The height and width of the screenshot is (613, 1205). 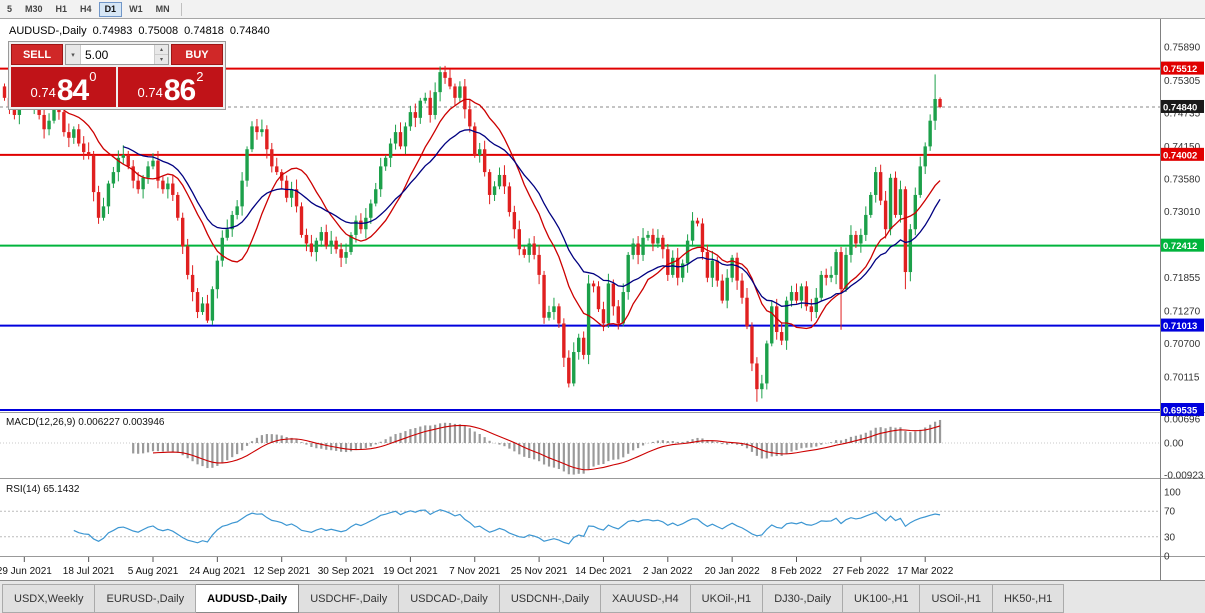 What do you see at coordinates (475, 571) in the screenshot?
I see `svg-text: 7 Nov 2021` at bounding box center [475, 571].